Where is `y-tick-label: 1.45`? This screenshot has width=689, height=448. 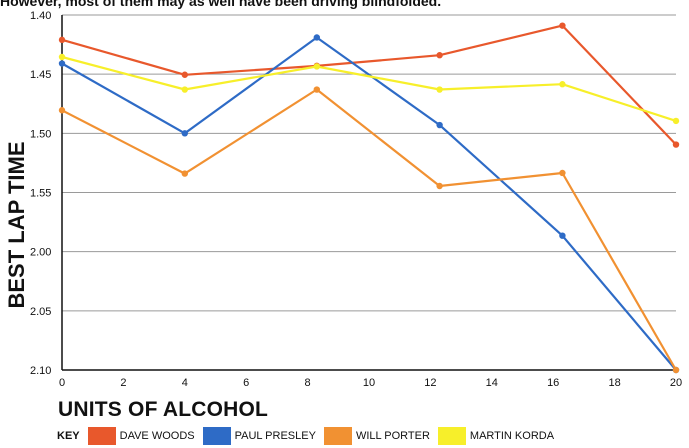 y-tick-label: 1.45 is located at coordinates (40, 75).